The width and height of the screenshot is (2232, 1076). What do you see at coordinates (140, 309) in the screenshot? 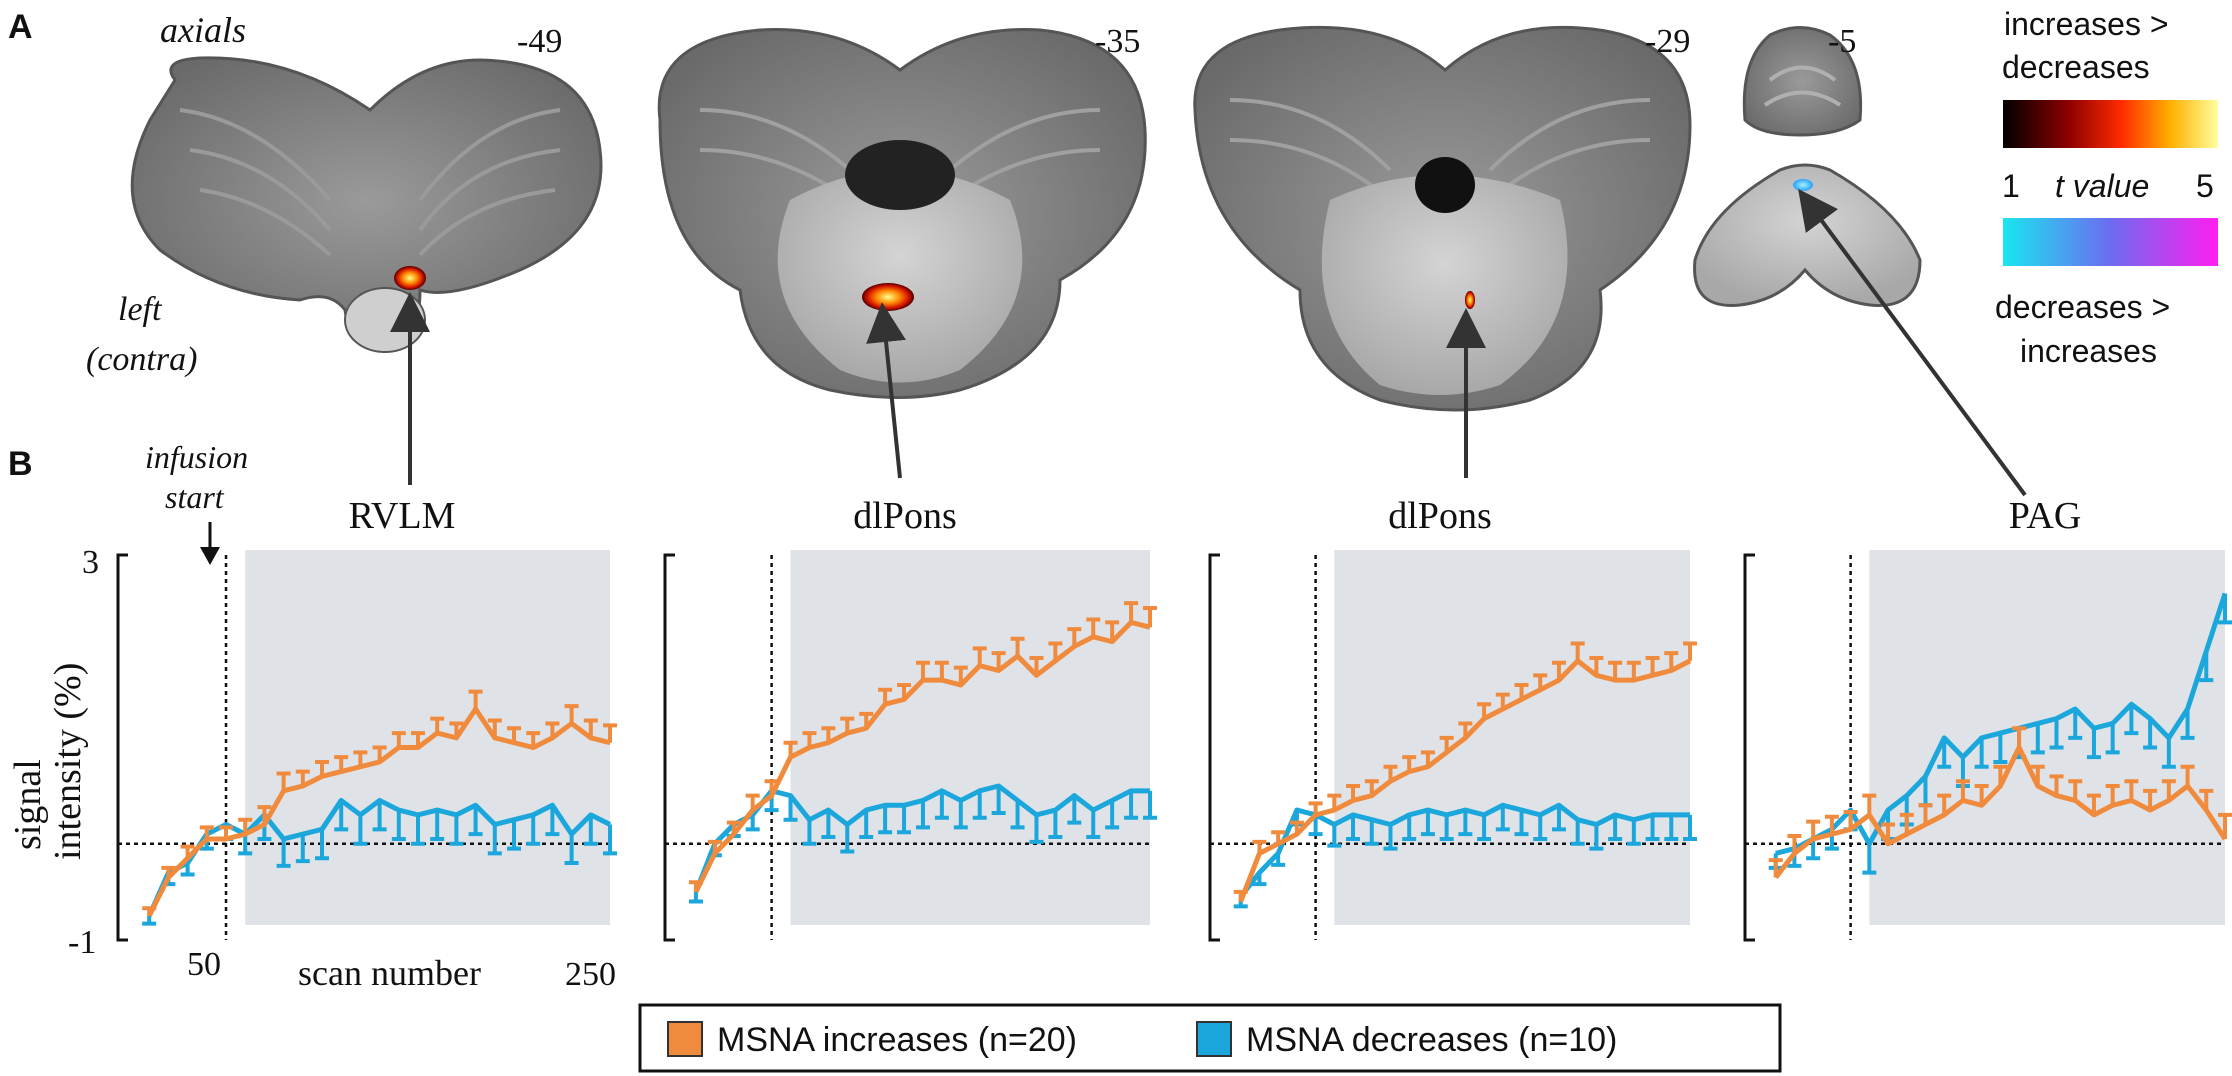
I see `left-label: left` at bounding box center [140, 309].